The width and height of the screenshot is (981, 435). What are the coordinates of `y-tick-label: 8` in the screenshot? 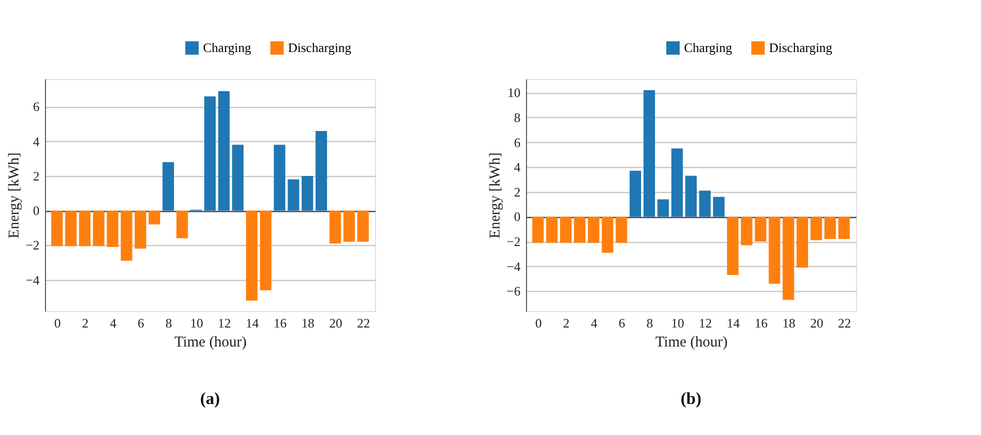 It's located at (517, 117).